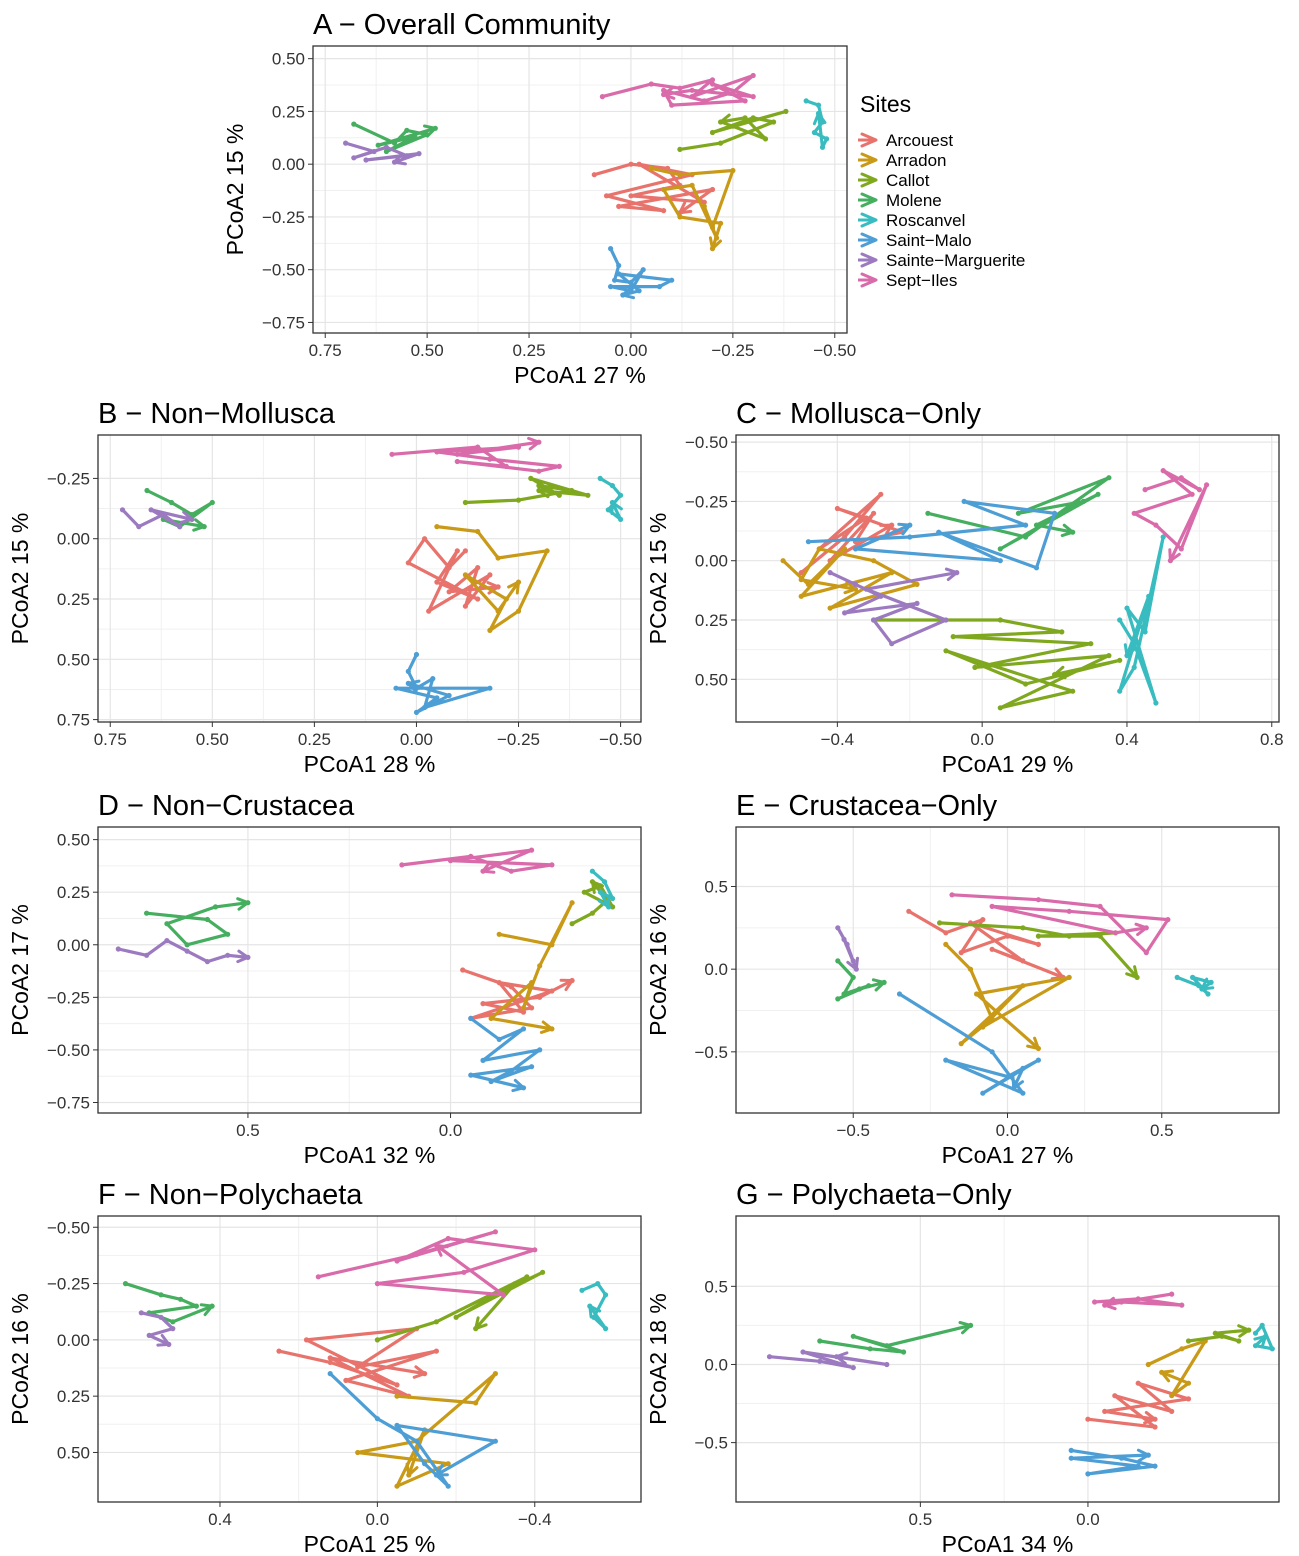 The image size is (1299, 1556). I want to click on legend-label: Sept−Iles, so click(921, 280).